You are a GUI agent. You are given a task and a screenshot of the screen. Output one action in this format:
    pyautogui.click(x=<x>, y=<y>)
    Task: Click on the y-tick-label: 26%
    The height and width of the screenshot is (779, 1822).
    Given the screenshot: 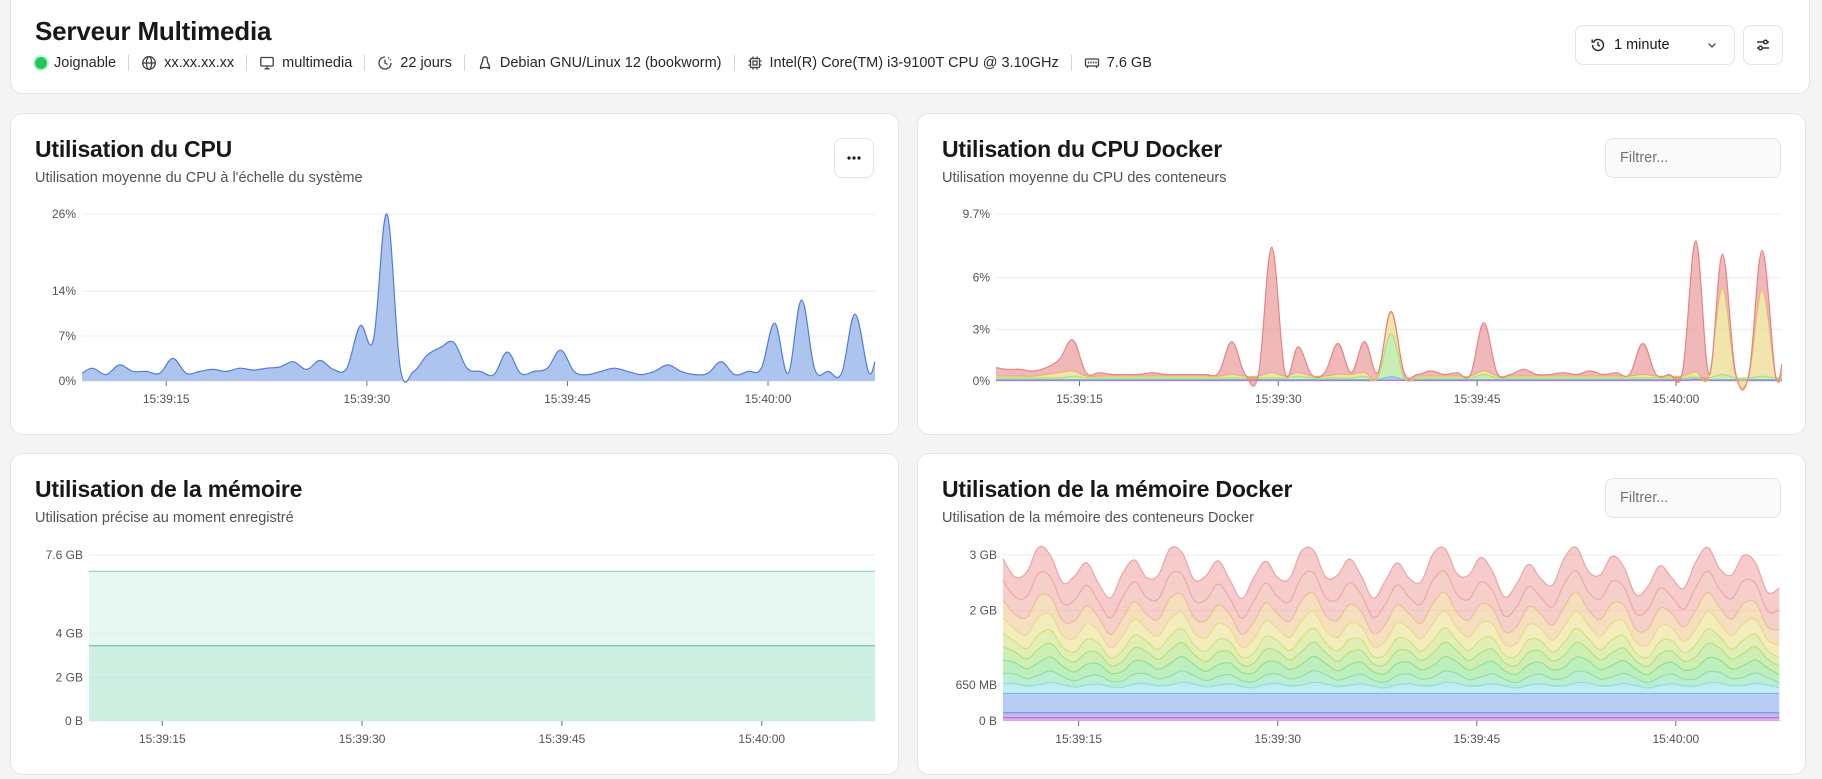 What is the action you would take?
    pyautogui.click(x=64, y=214)
    